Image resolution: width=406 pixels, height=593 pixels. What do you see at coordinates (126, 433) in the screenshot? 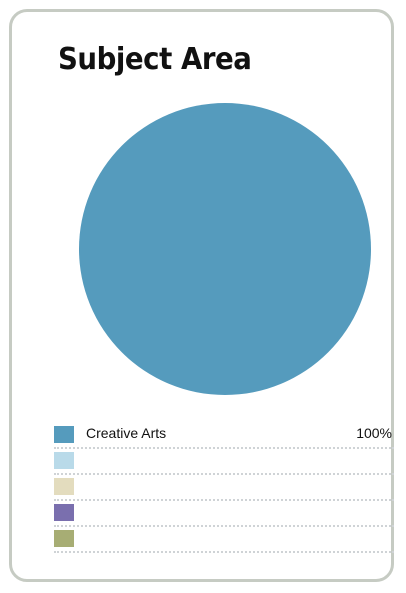
I see `legend-label: Creative Arts` at bounding box center [126, 433].